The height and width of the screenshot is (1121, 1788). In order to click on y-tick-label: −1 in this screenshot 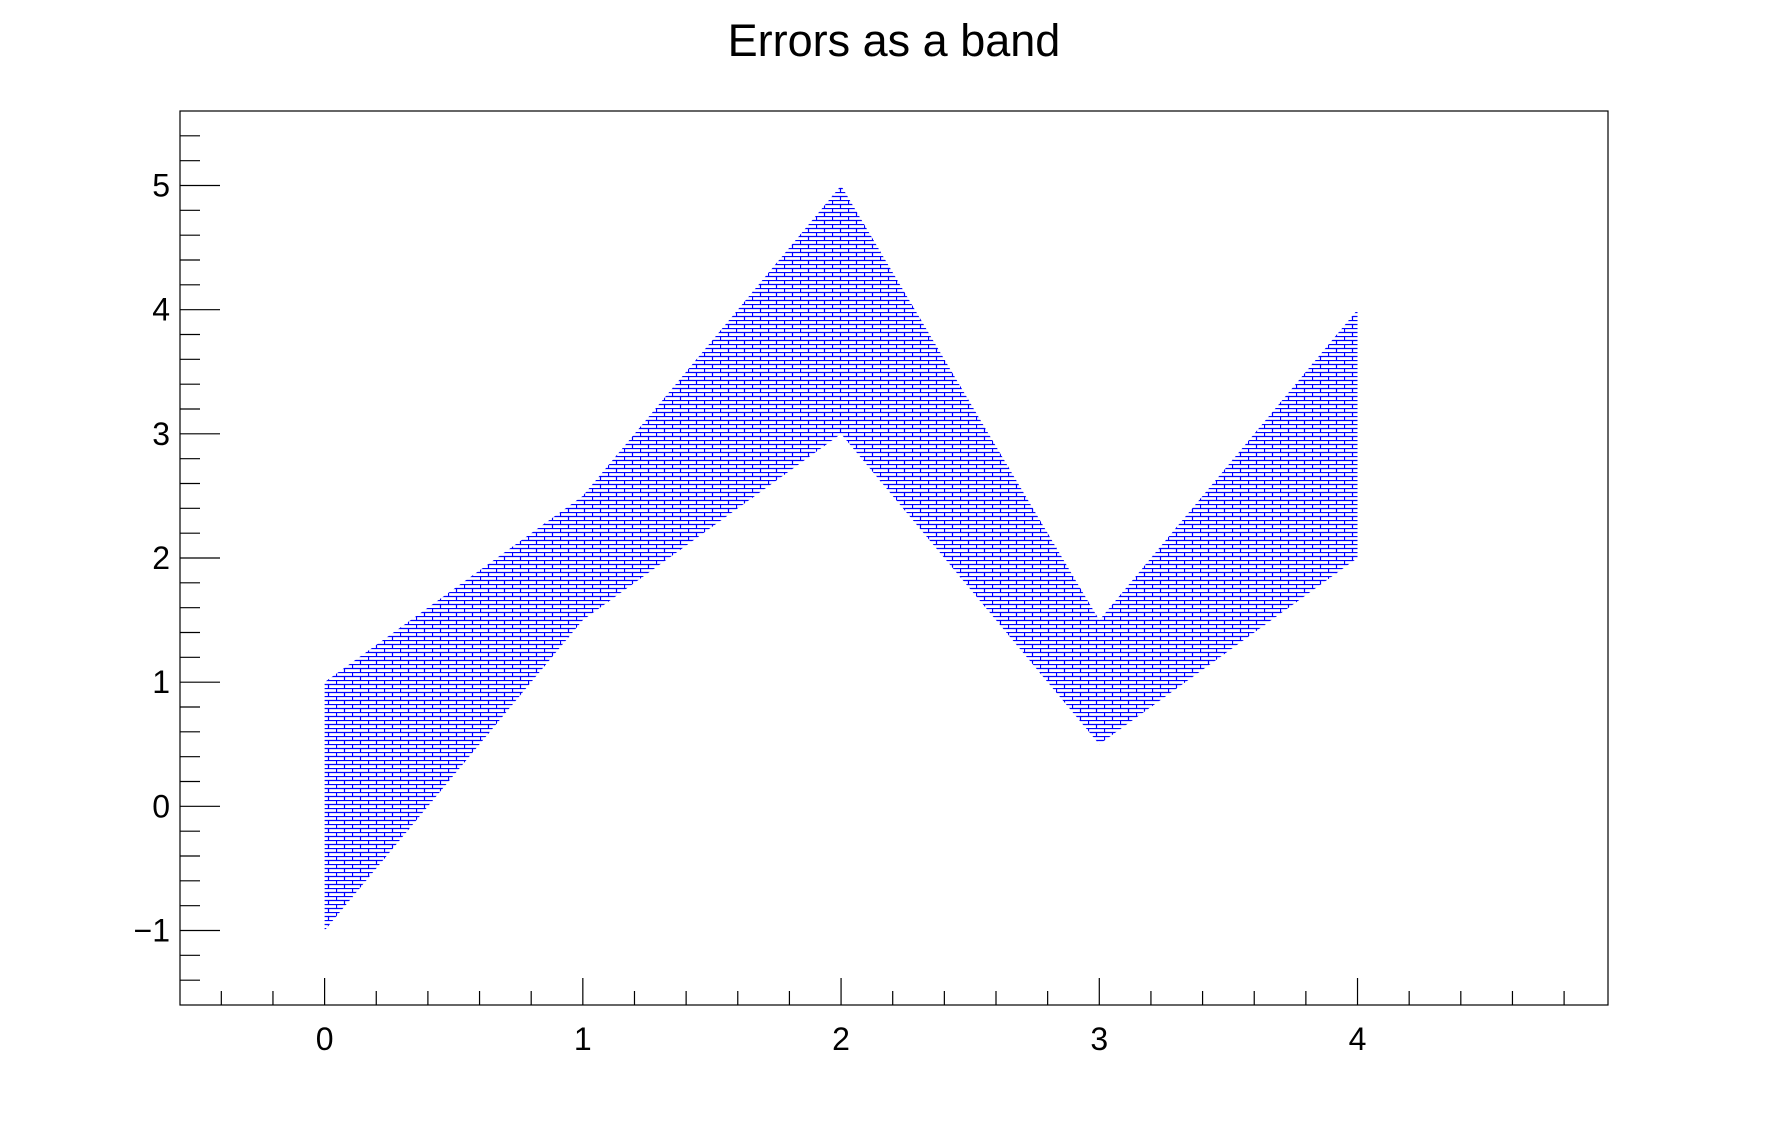, I will do `click(152, 931)`.